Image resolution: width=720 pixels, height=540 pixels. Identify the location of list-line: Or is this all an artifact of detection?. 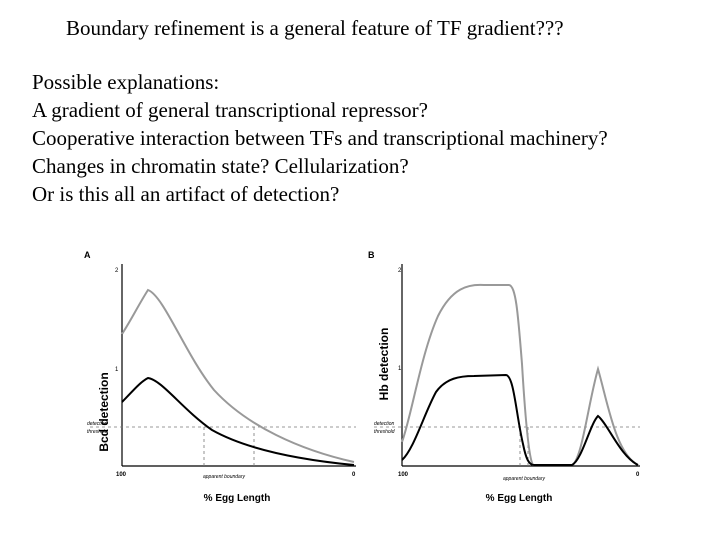
(186, 194).